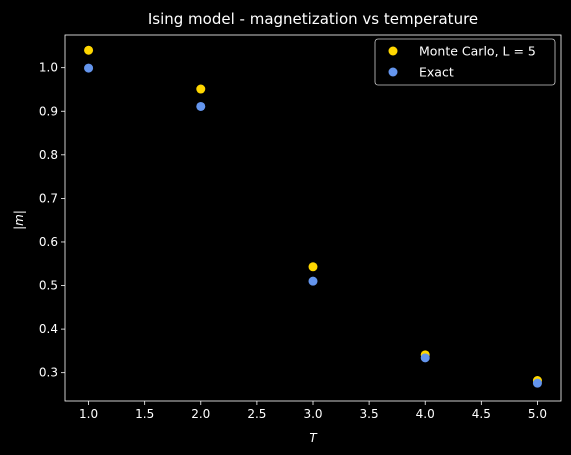 Image resolution: width=571 pixels, height=455 pixels. I want to click on x-axis-label: T, so click(313, 438).